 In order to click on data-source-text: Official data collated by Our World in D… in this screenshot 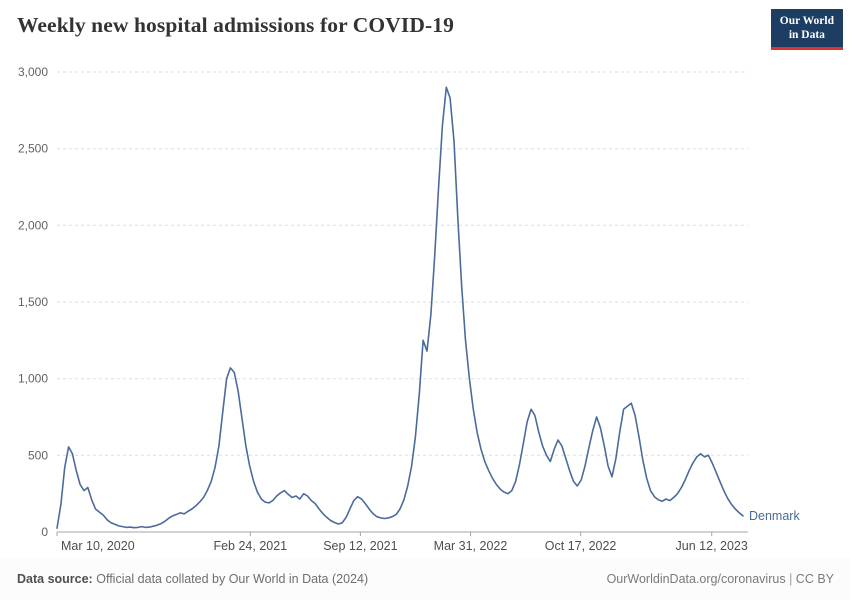, I will do `click(232, 579)`.